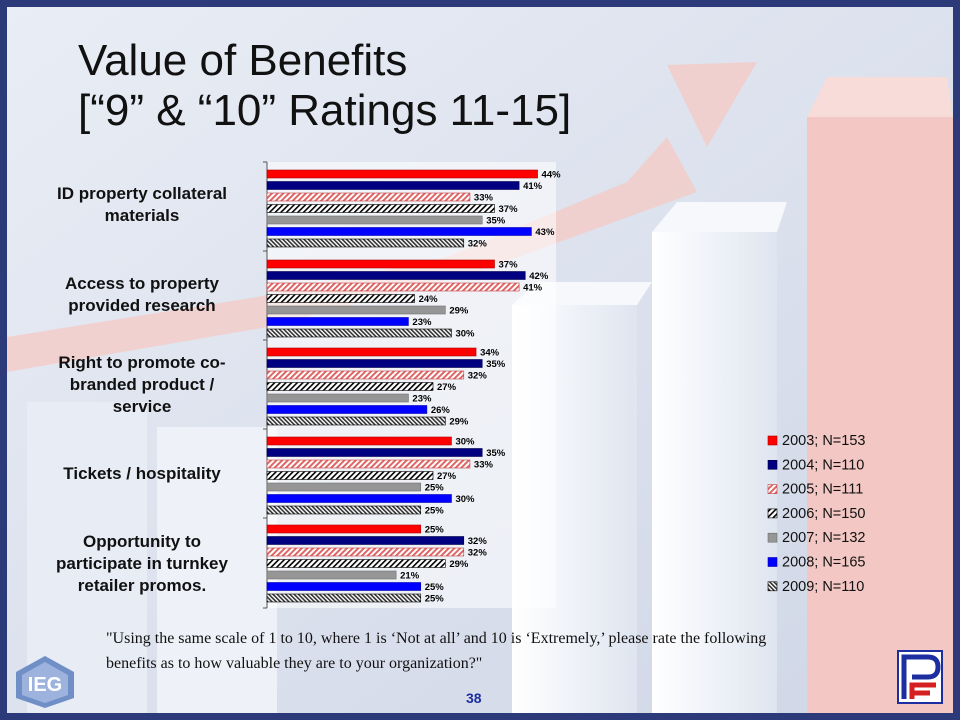  I want to click on data-label: 44%, so click(552, 175).